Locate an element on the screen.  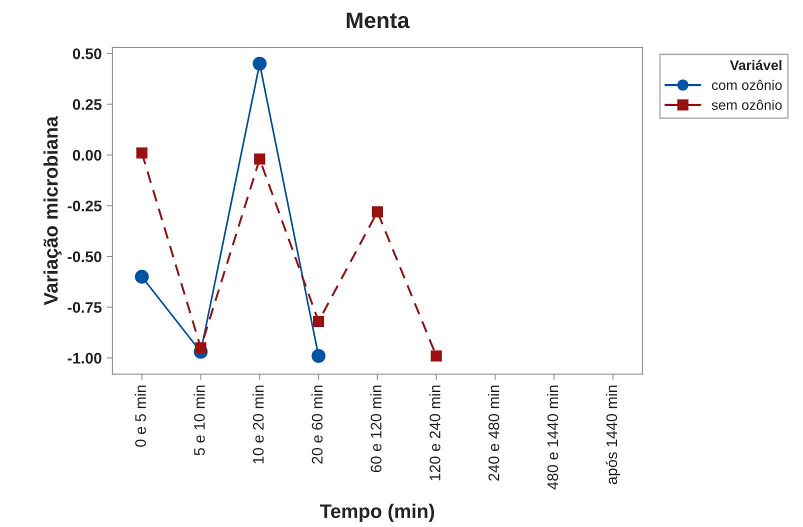
x-tick-label: 20 e 60 min is located at coordinates (317, 425).